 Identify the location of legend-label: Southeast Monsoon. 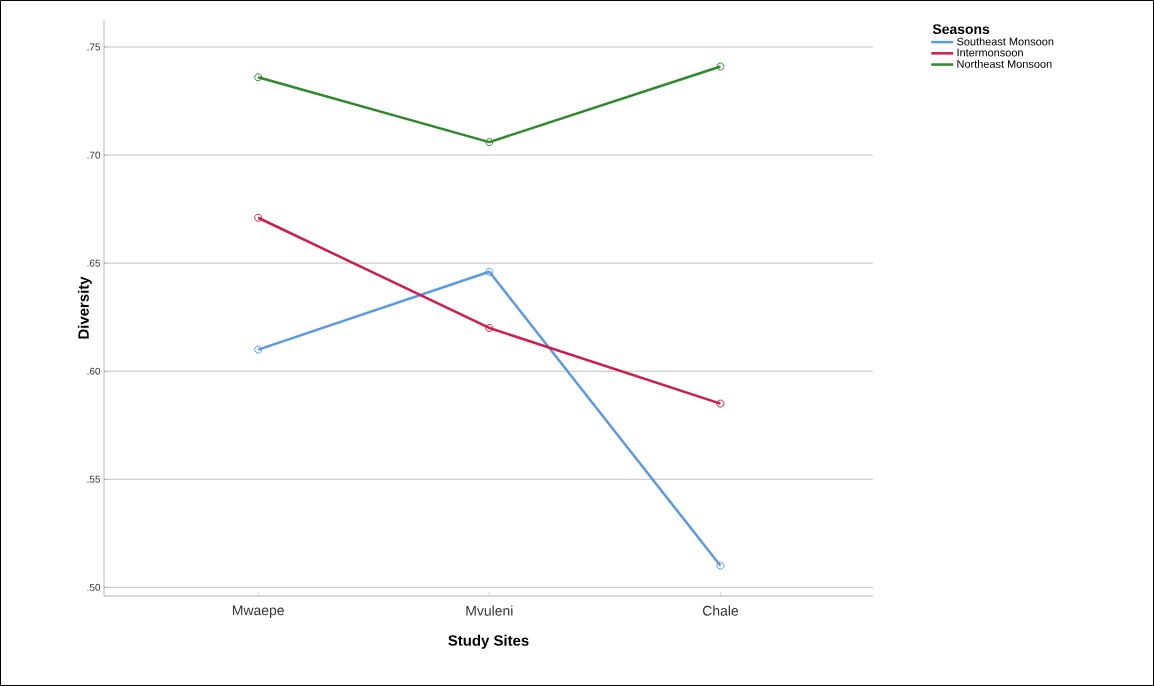
(1005, 41).